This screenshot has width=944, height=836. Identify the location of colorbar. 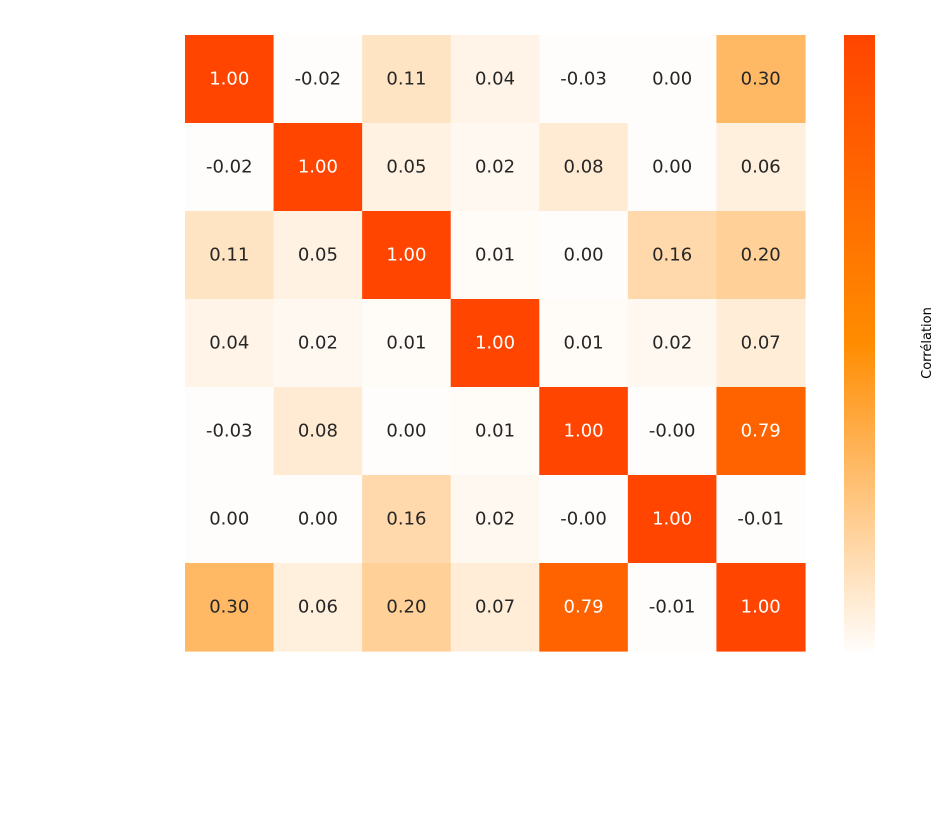
(859, 343).